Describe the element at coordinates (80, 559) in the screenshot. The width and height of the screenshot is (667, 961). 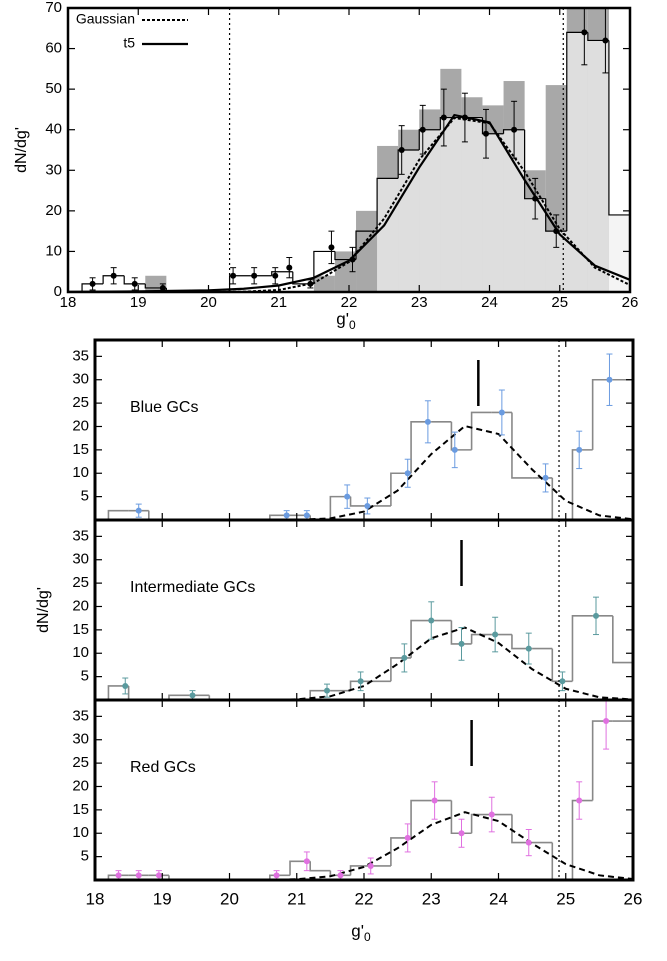
I see `y-tick-label: 30` at that location.